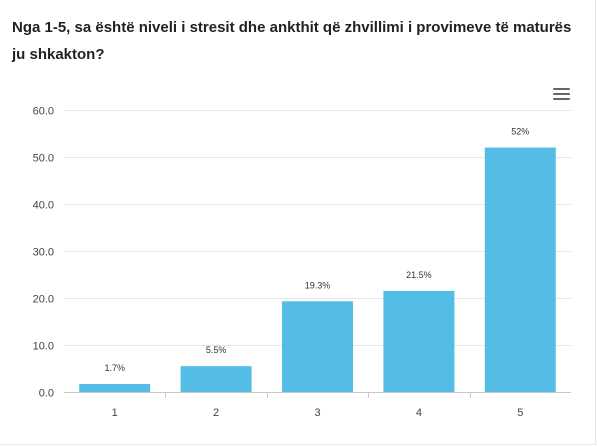  I want to click on y-tick-label: 10.0, so click(43, 347).